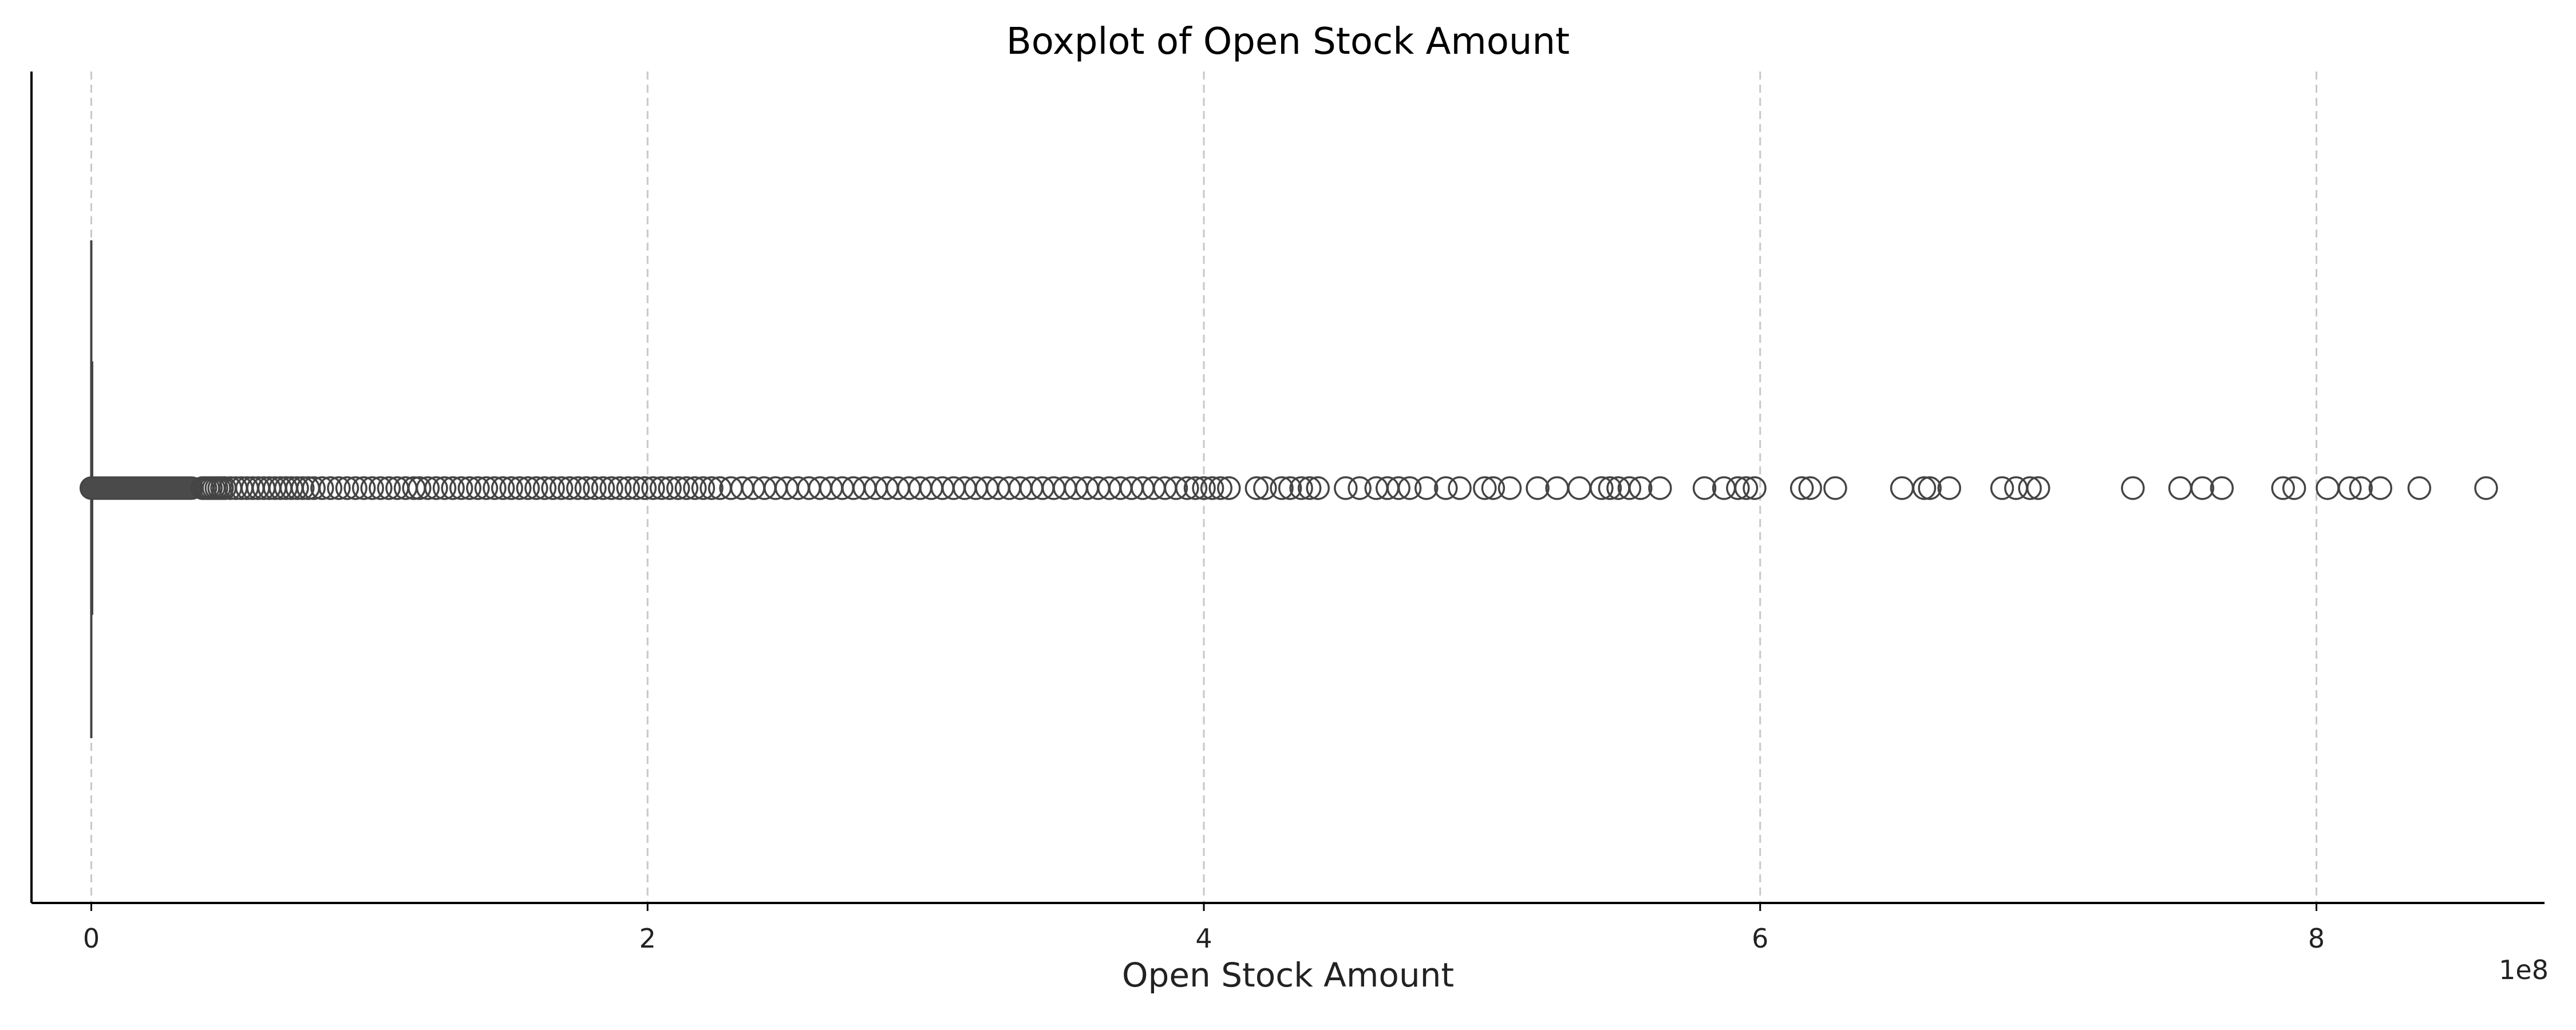 The image size is (2576, 1030). What do you see at coordinates (91, 938) in the screenshot?
I see `x-tick-label-0: 0` at bounding box center [91, 938].